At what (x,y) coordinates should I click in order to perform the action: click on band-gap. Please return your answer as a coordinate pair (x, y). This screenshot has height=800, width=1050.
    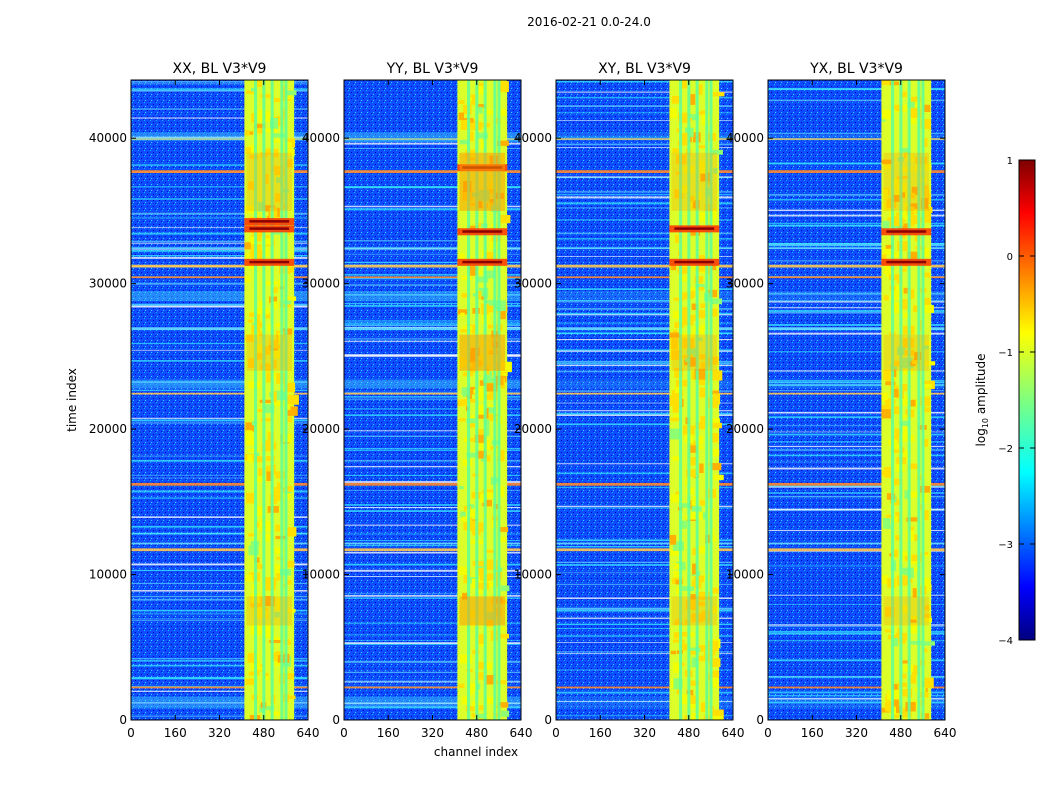
    Looking at the image, I should click on (681, 400).